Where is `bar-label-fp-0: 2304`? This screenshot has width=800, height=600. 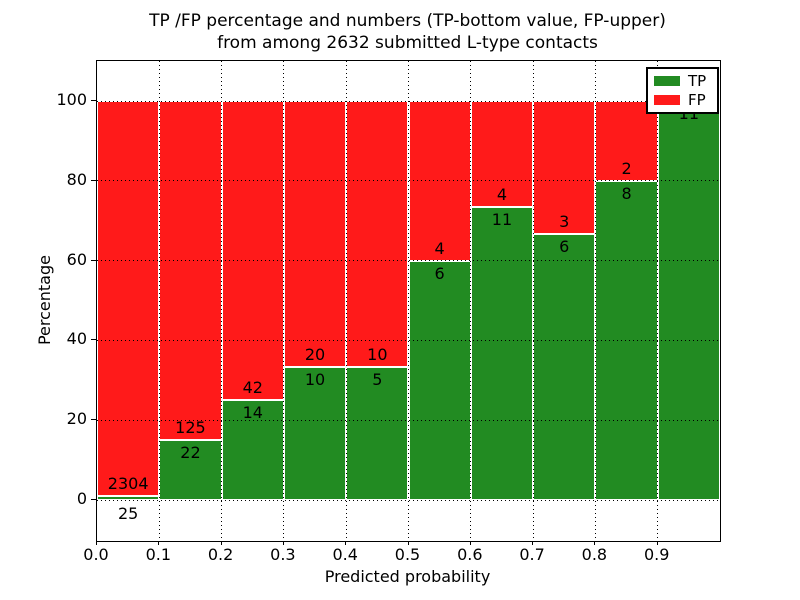 bar-label-fp-0: 2304 is located at coordinates (128, 483).